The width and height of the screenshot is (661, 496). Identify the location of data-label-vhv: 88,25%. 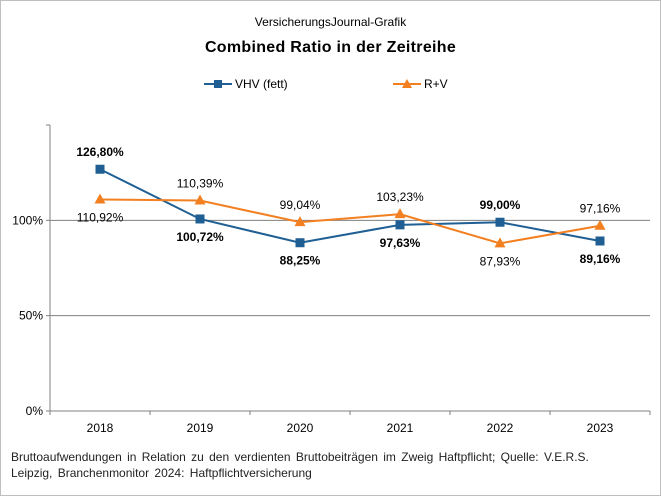
(300, 261).